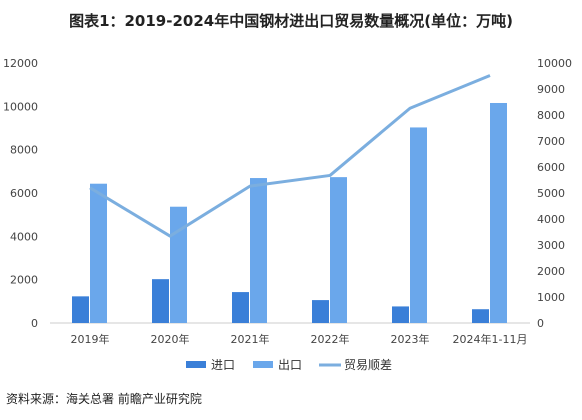 This screenshot has height=420, width=582. I want to click on chart-title: 图表1：2019-2024年中国钢材进出口贸易数量概况(单位：万吨), so click(291, 21).